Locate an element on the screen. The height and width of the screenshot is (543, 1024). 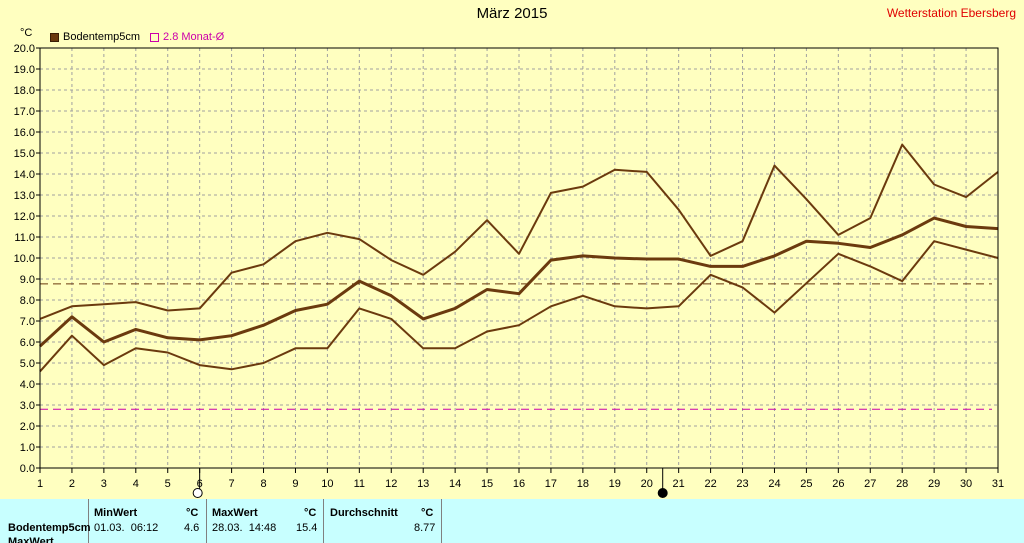
x-tick-label: 22 is located at coordinates (710, 484).